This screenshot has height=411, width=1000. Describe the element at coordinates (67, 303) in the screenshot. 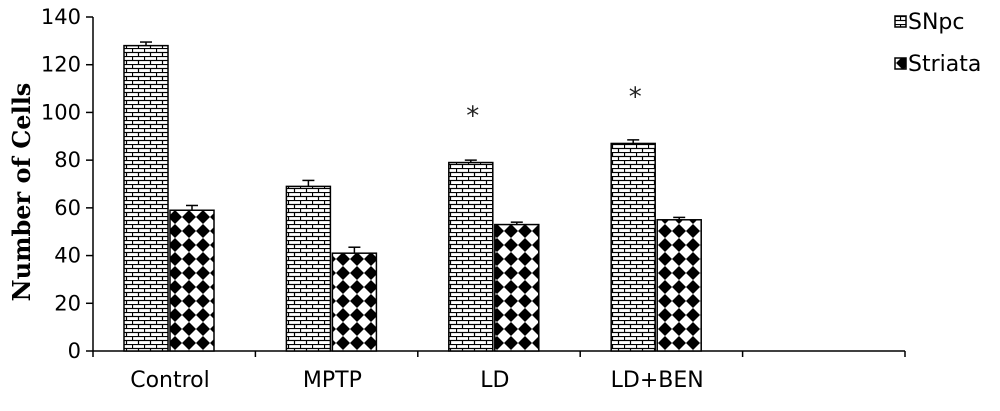

I see `y-tick-label: 20` at that location.